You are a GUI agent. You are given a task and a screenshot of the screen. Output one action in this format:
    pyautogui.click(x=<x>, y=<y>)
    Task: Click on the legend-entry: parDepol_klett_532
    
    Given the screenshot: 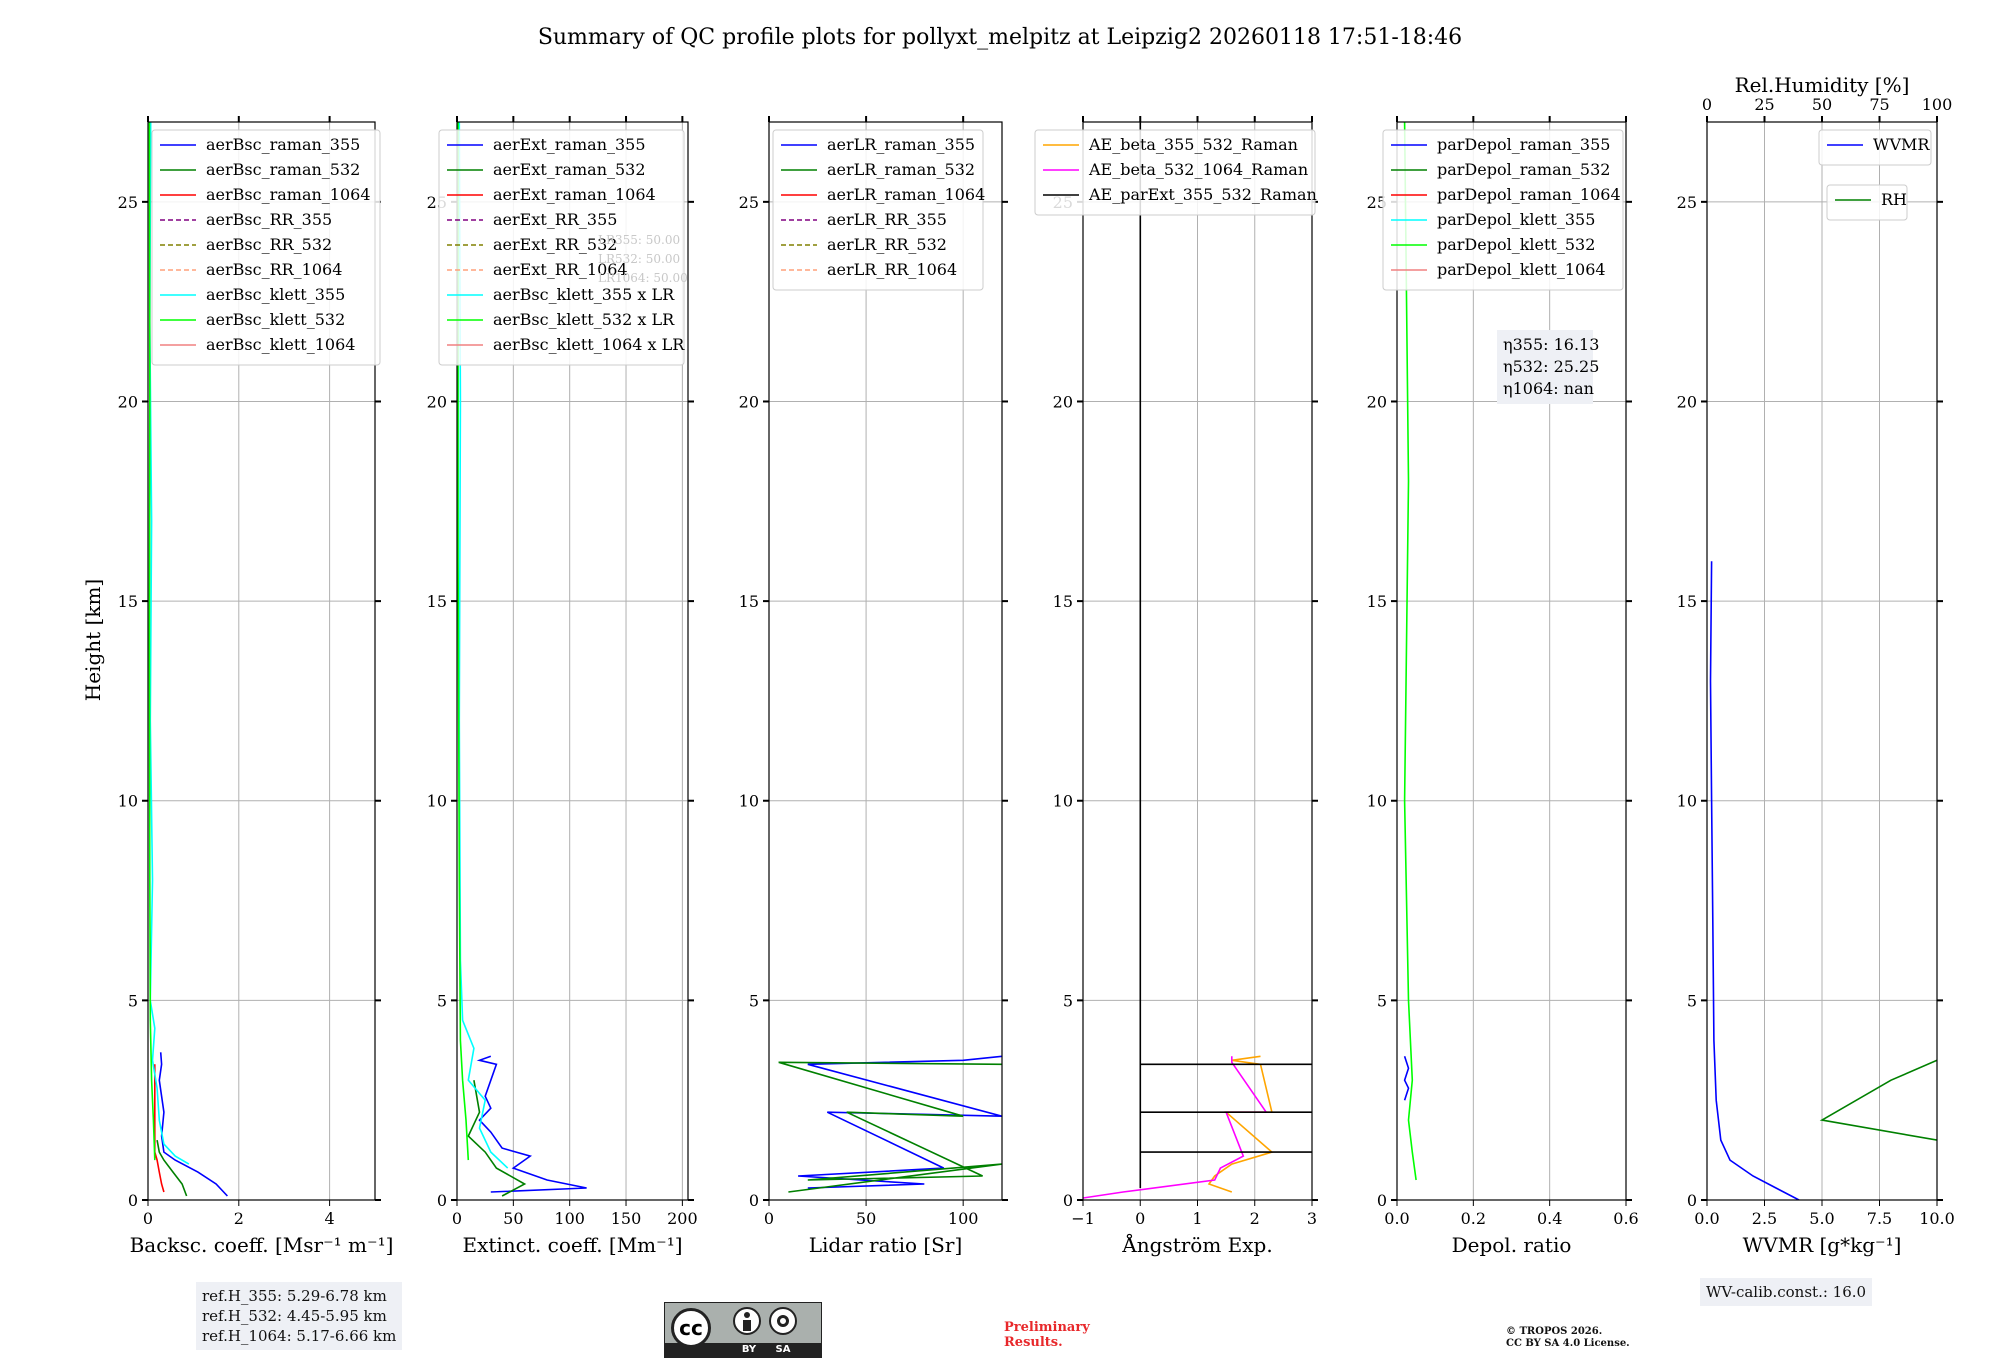 What is the action you would take?
    pyautogui.click(x=1516, y=244)
    